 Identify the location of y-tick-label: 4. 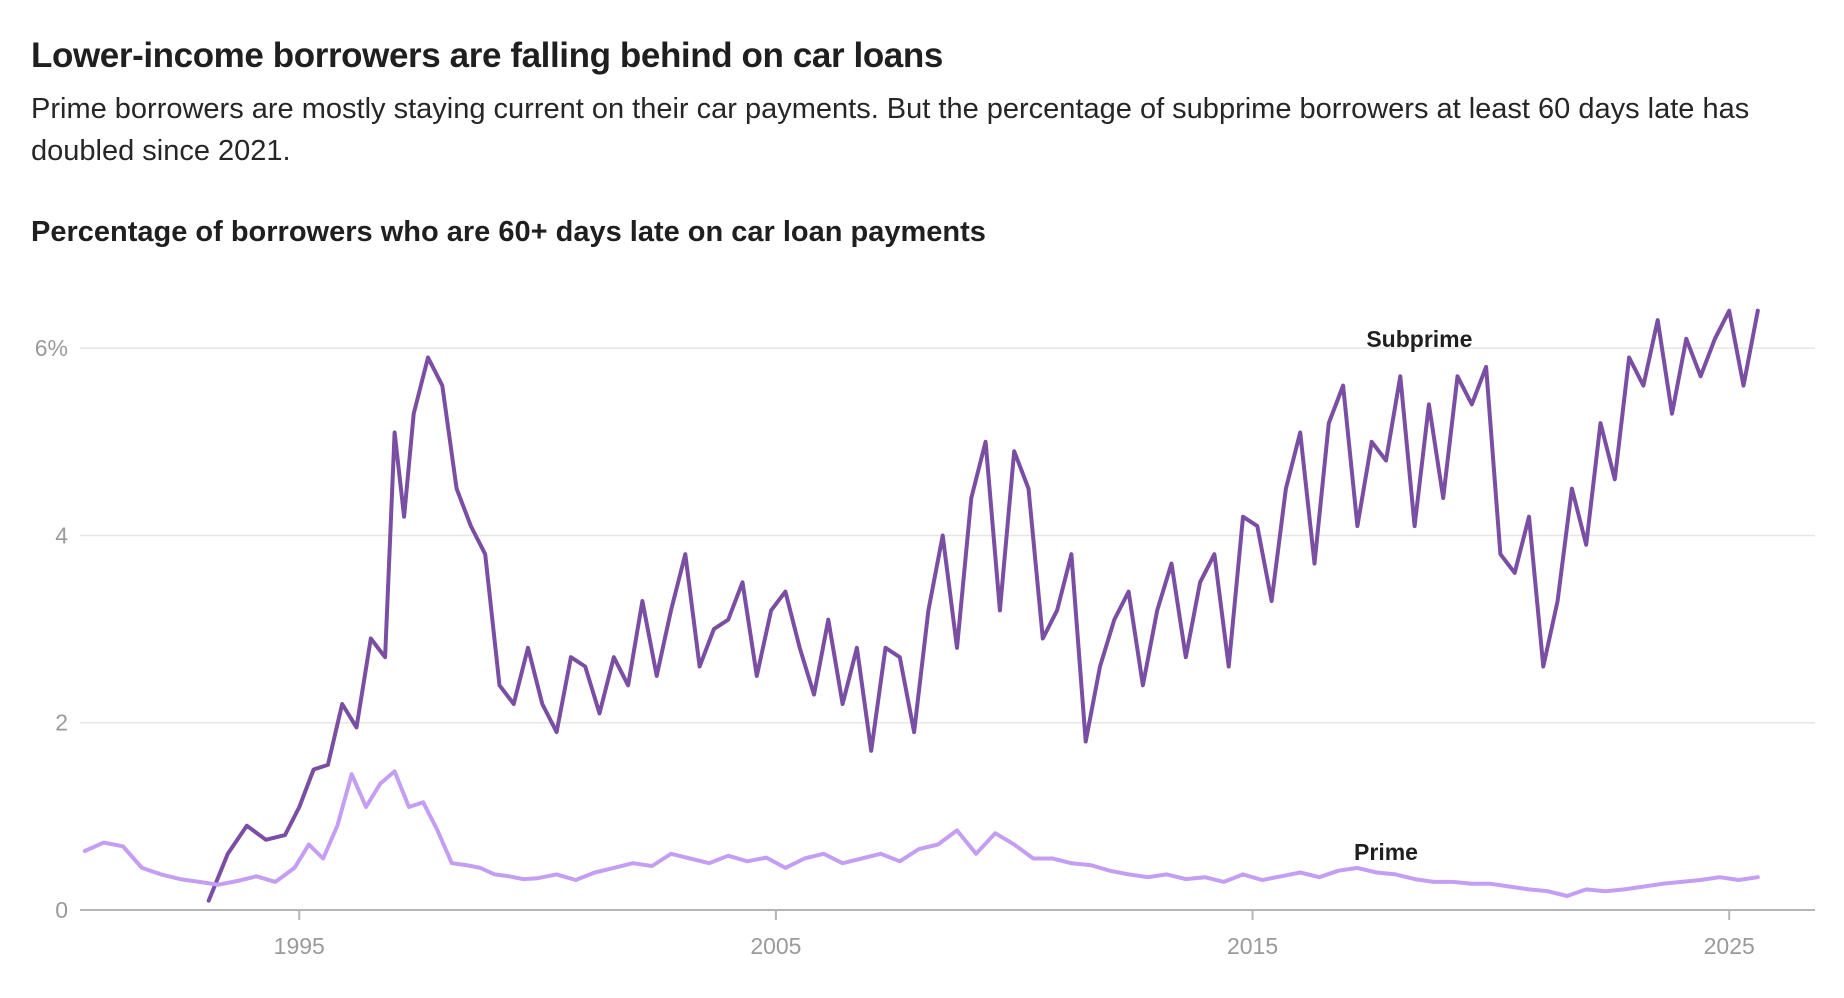
(61, 535).